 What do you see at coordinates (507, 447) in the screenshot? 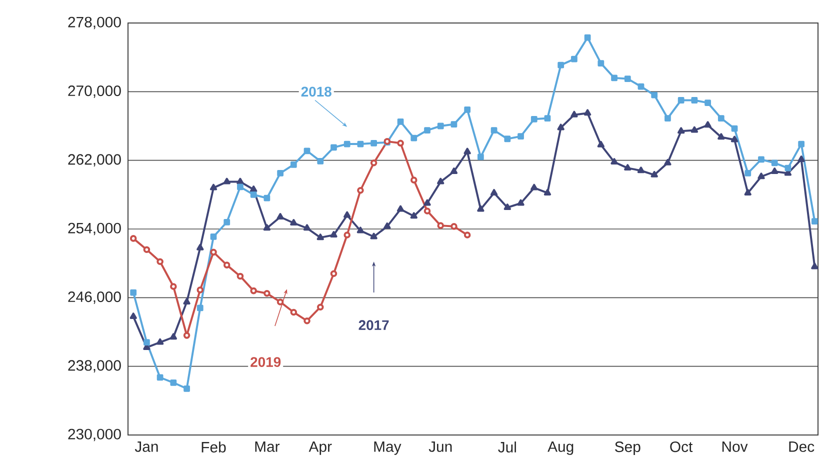
I see `x-tick-label: Jul` at bounding box center [507, 447].